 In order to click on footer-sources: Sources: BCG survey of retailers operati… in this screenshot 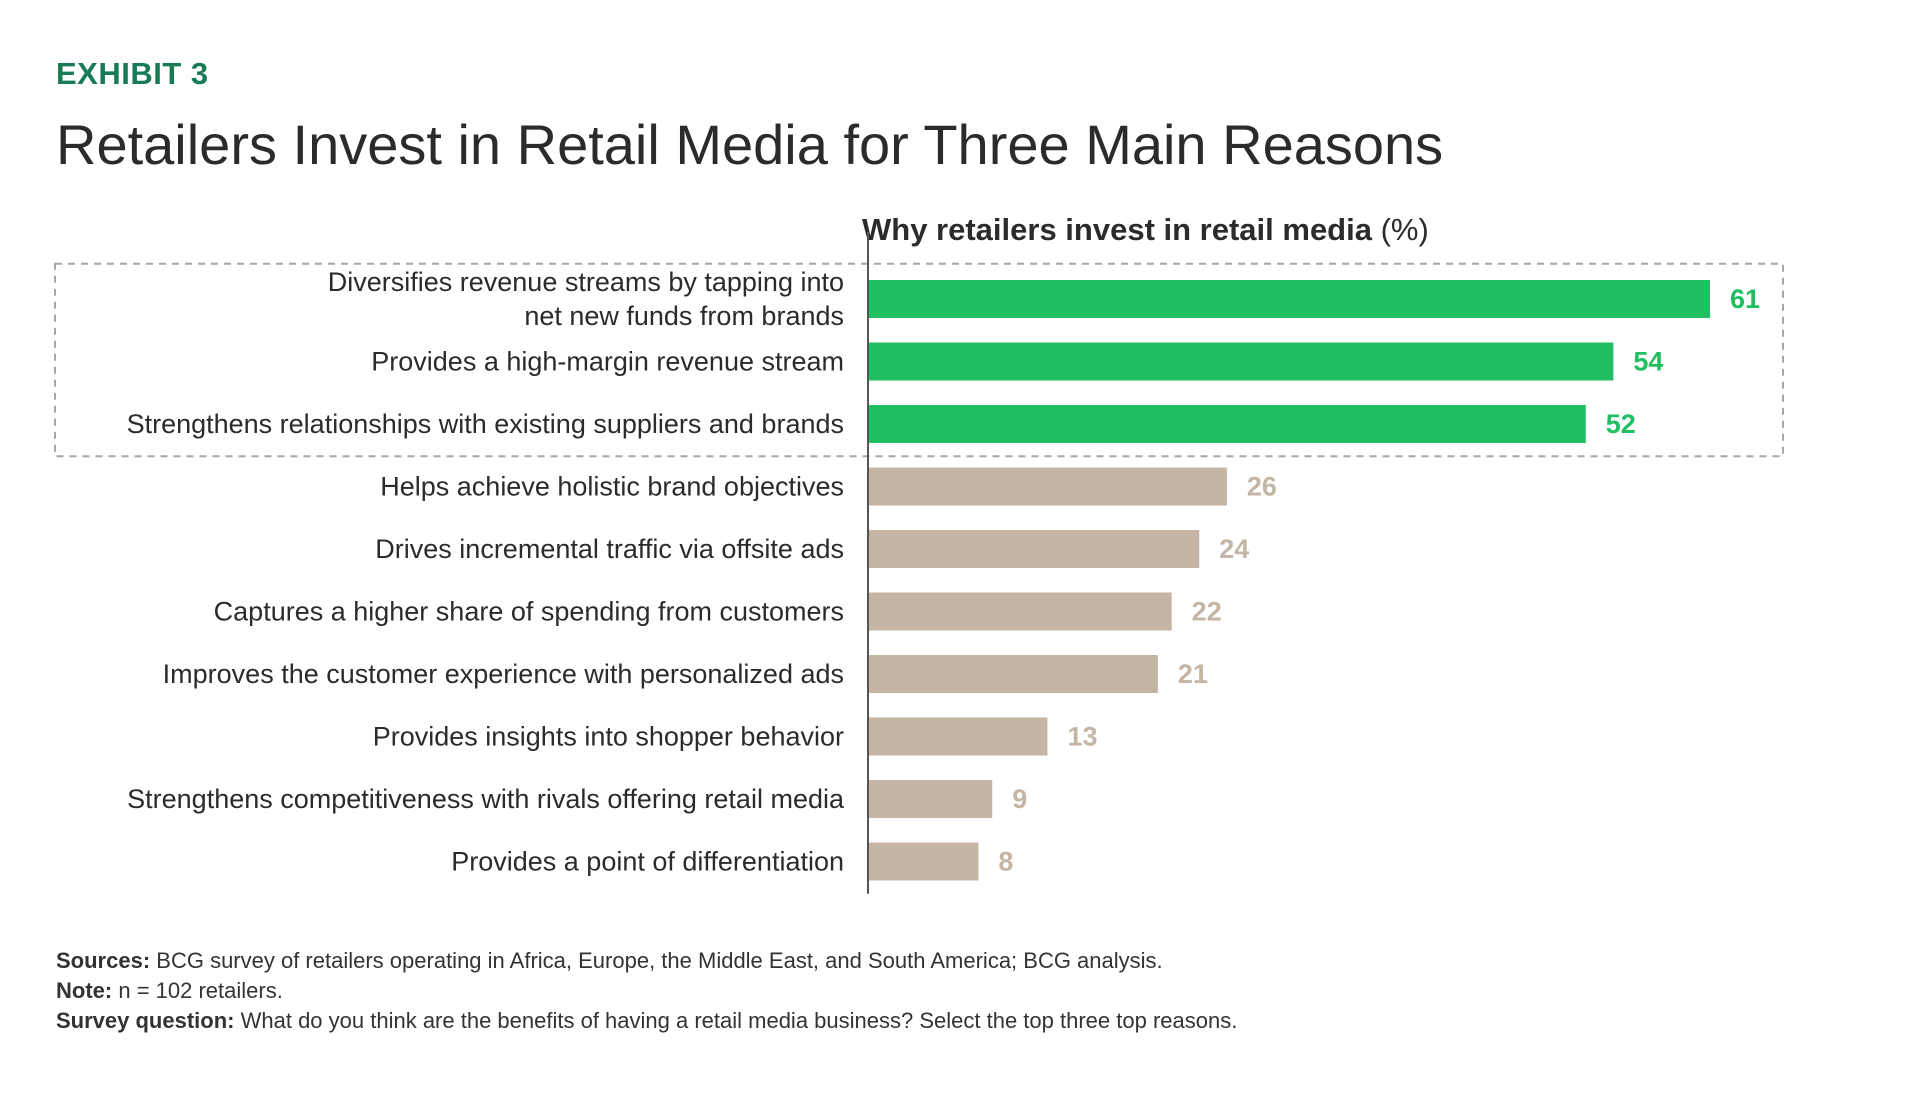, I will do `click(646, 961)`.